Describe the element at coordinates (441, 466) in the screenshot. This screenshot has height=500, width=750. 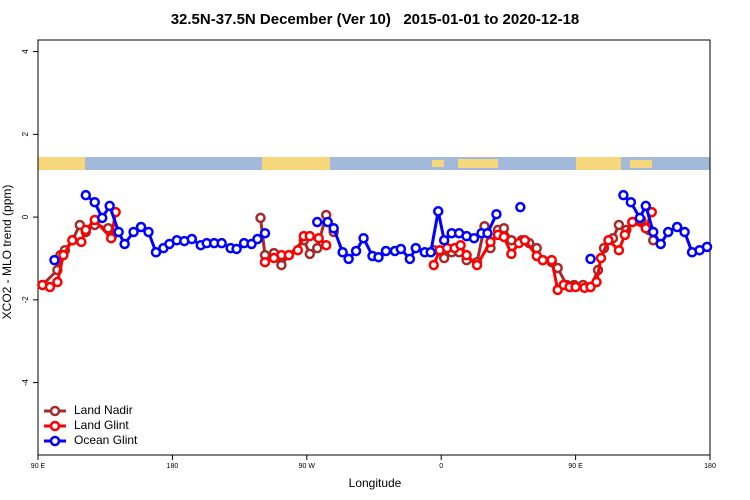
I see `x-tick-label: 0` at that location.